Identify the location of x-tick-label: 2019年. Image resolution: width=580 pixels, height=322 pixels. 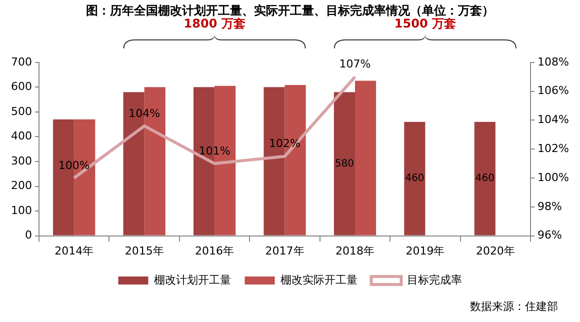
(425, 251).